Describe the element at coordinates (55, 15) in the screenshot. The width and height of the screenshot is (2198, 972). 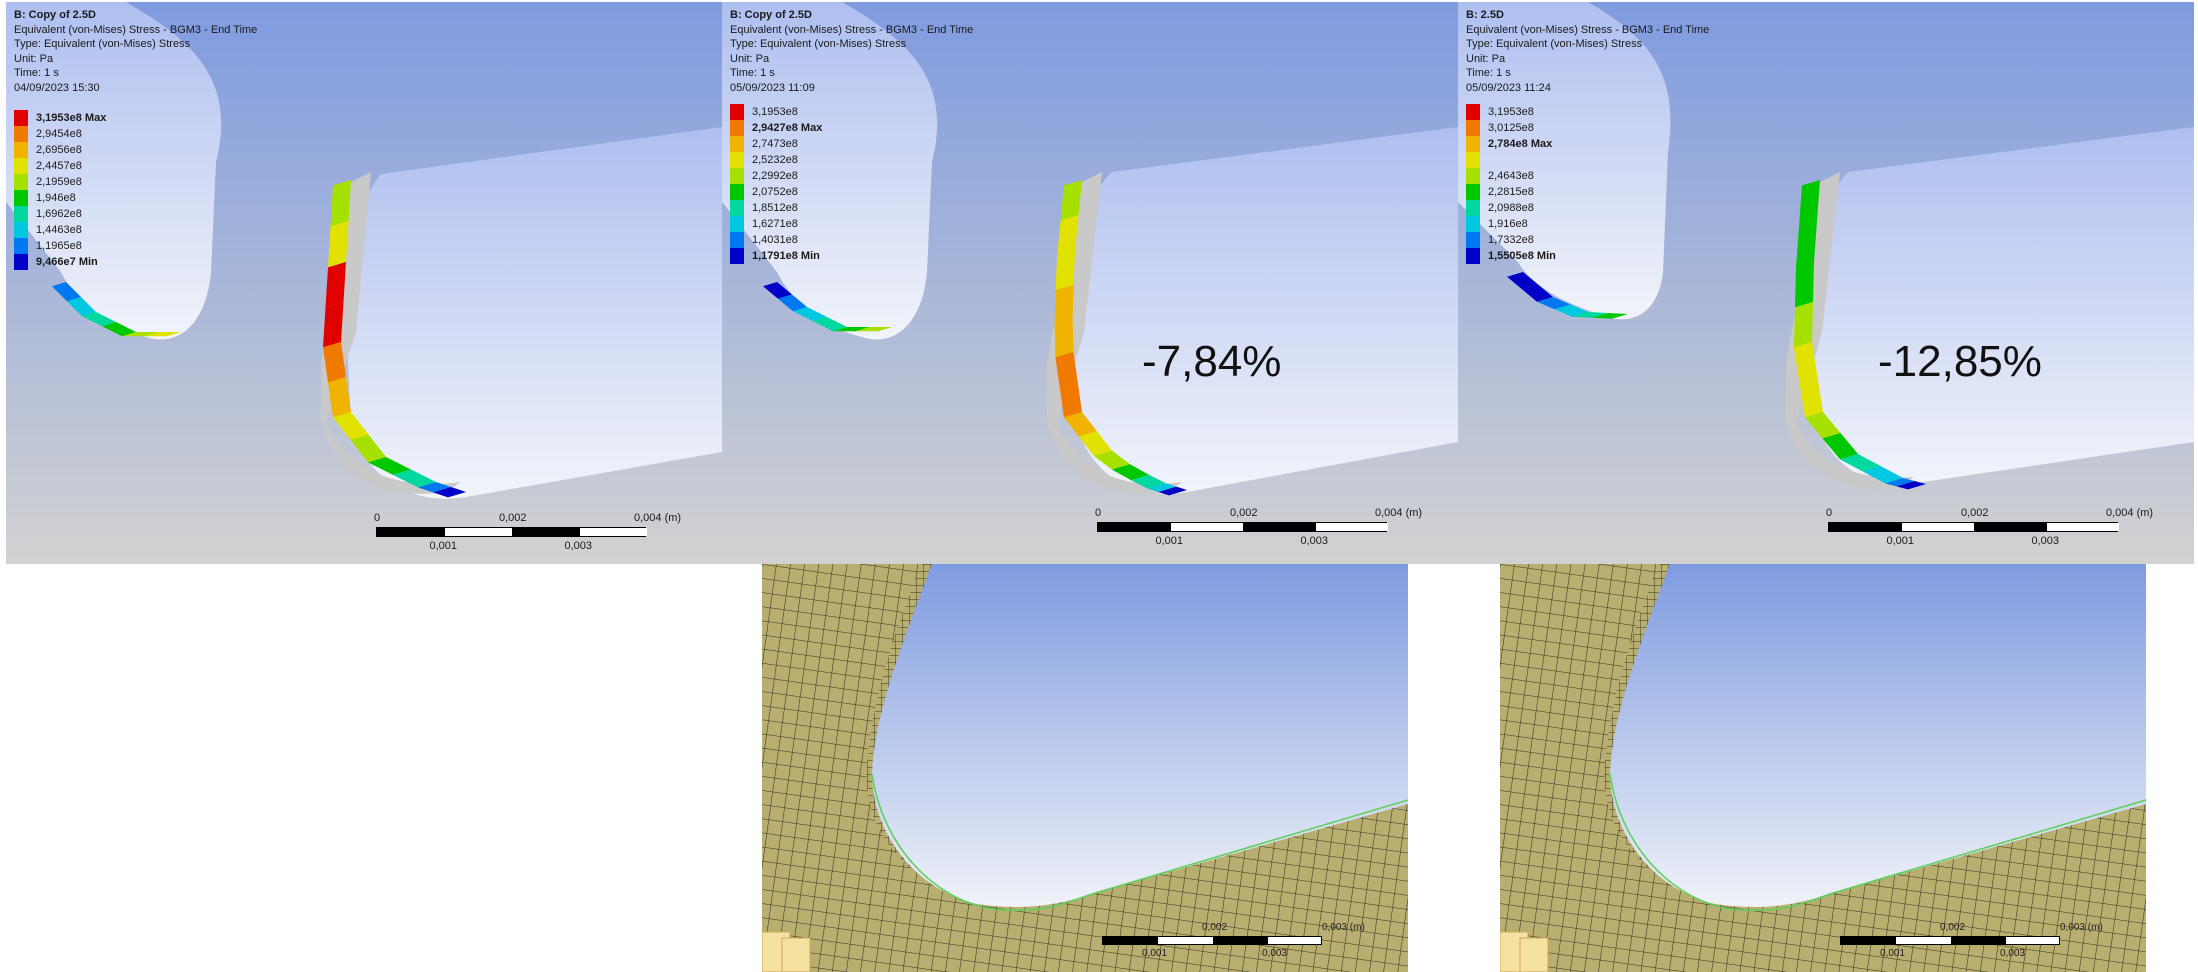
I see `result-header: B: Copy of 2.5D` at that location.